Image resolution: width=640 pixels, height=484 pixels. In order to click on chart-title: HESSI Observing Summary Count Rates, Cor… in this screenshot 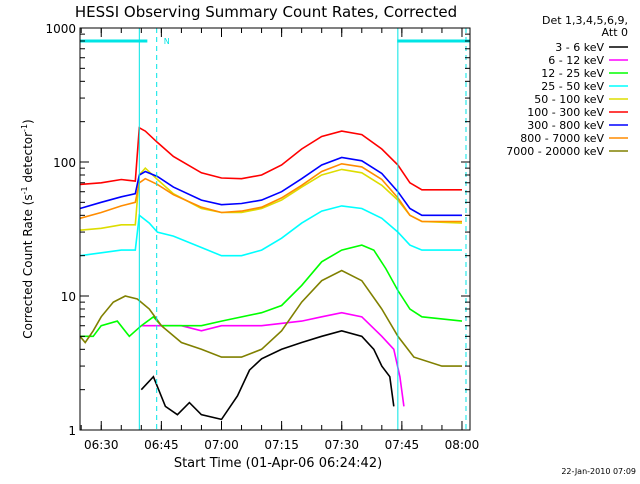, I will do `click(266, 12)`.